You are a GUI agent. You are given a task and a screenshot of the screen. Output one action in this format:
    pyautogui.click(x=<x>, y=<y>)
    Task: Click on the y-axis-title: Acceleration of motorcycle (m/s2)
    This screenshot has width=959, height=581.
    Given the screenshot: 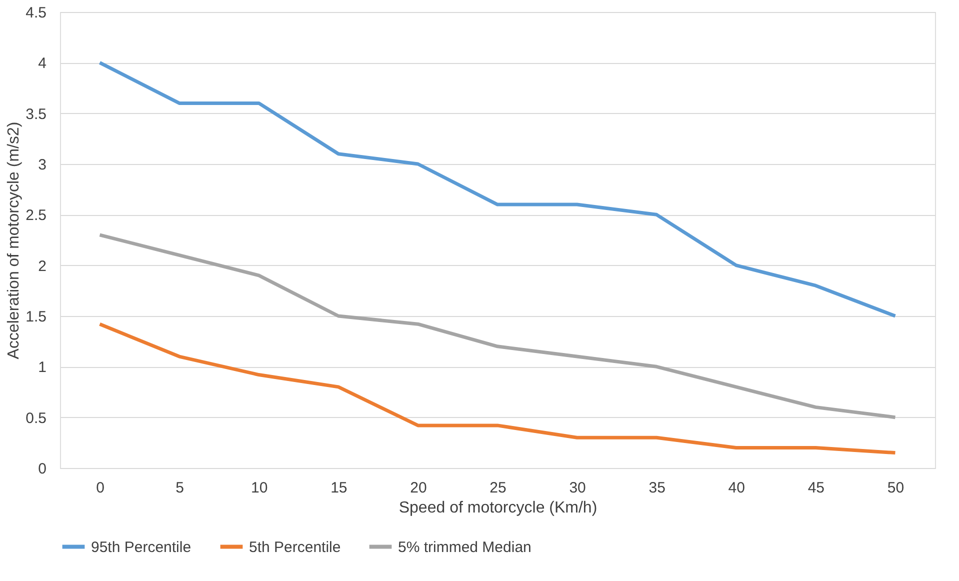 What is the action you would take?
    pyautogui.click(x=14, y=241)
    